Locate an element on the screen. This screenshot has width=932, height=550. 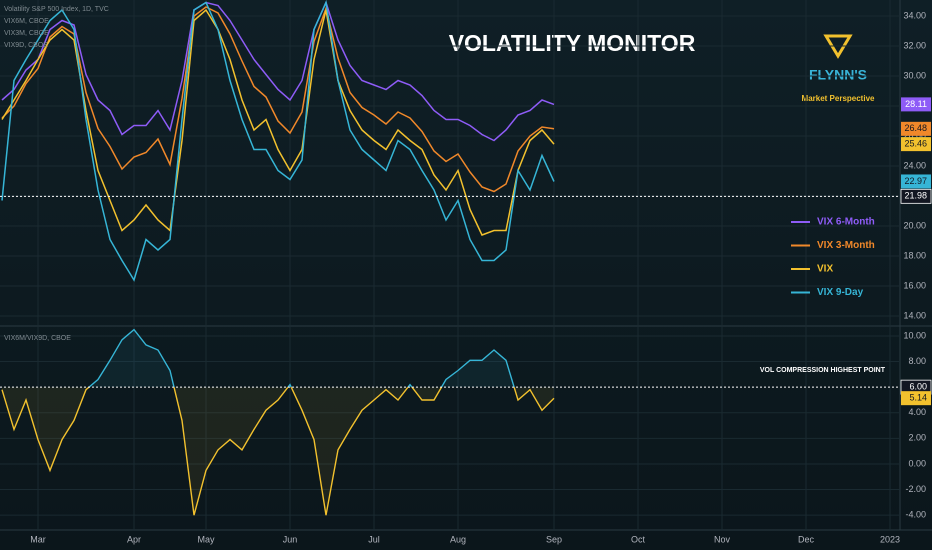
last-value-label: 28.11 is located at coordinates (916, 104).